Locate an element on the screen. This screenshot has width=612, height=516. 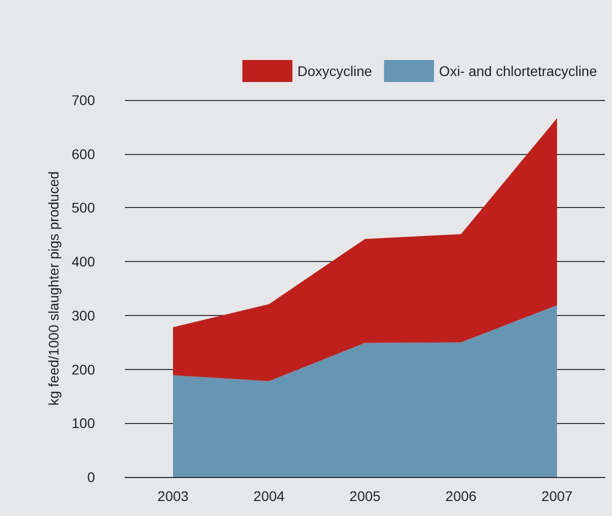
legend-label: Doxycycline is located at coordinates (334, 71).